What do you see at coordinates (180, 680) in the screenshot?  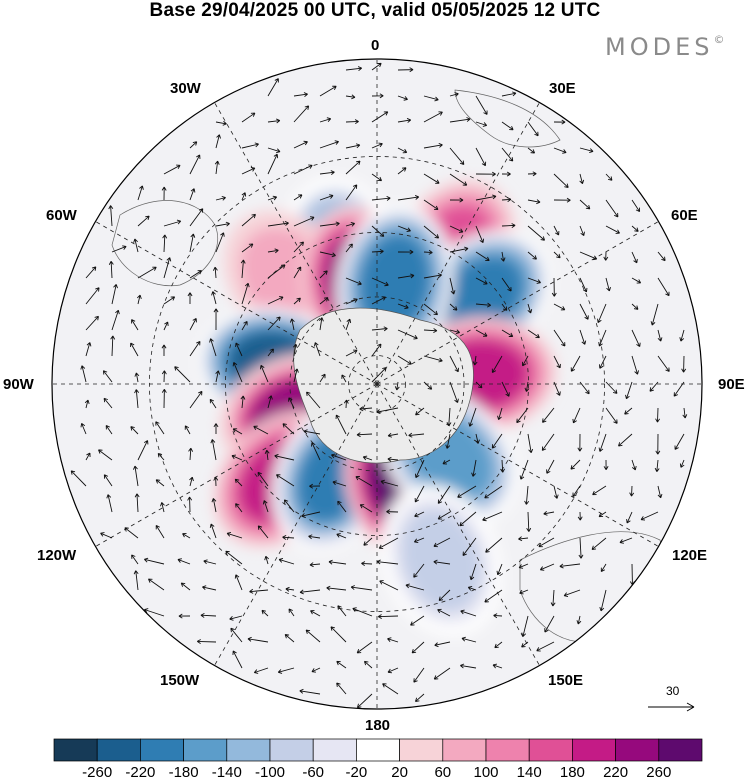 I see `label-lon-150w: 150W` at bounding box center [180, 680].